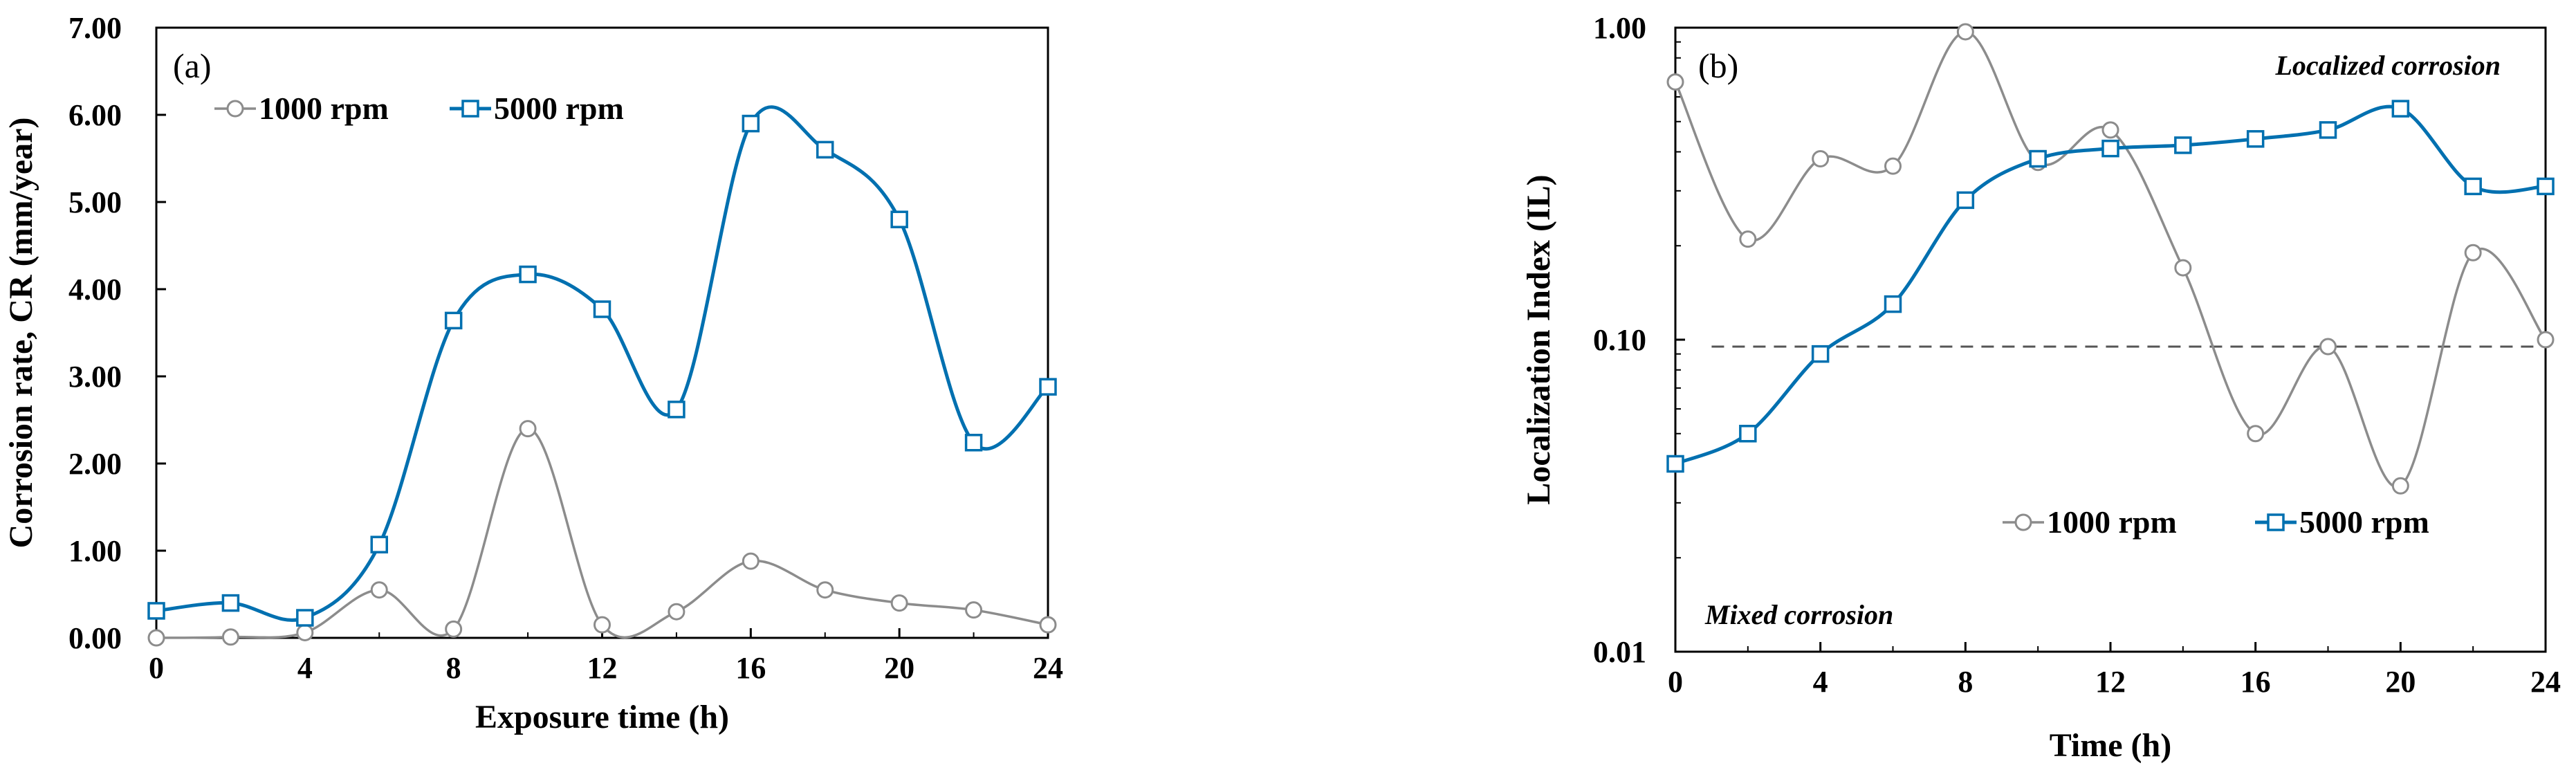 The image size is (2576, 770). Describe the element at coordinates (95, 115) in the screenshot. I see `y-tick-label: 6.00` at that location.